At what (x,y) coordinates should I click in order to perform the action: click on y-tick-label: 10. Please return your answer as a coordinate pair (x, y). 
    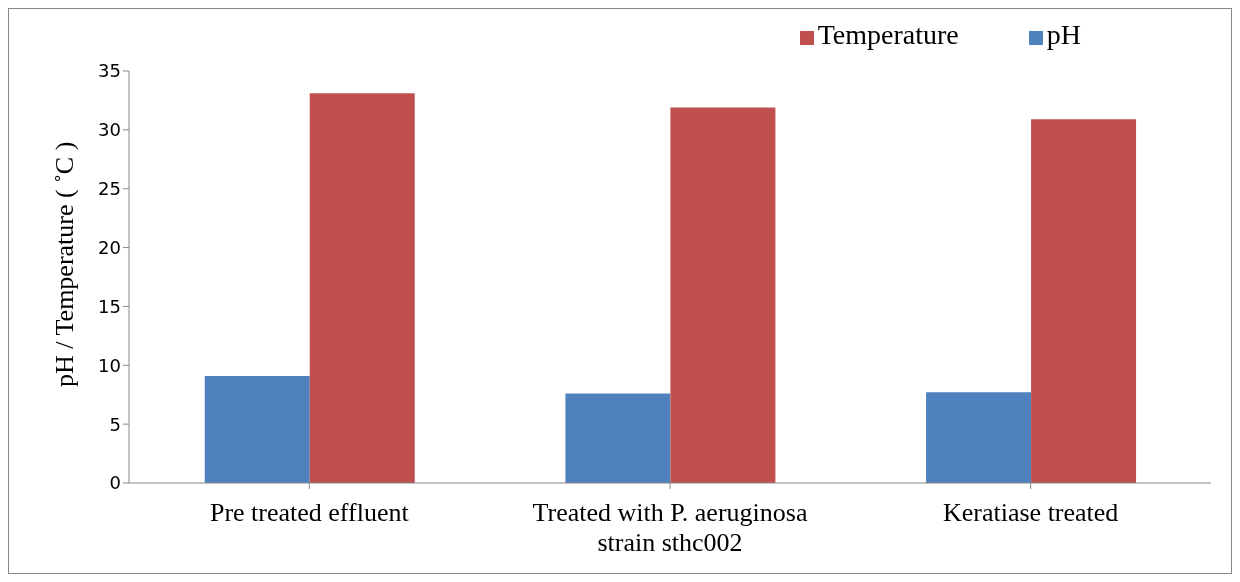
    Looking at the image, I should click on (109, 365).